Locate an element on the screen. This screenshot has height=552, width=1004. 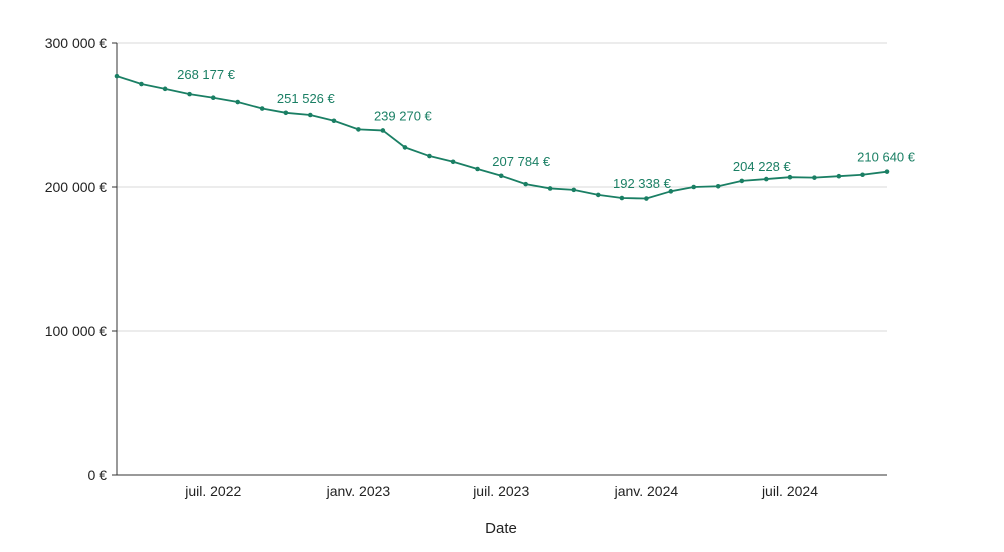
data-label: 210 640 € is located at coordinates (886, 157).